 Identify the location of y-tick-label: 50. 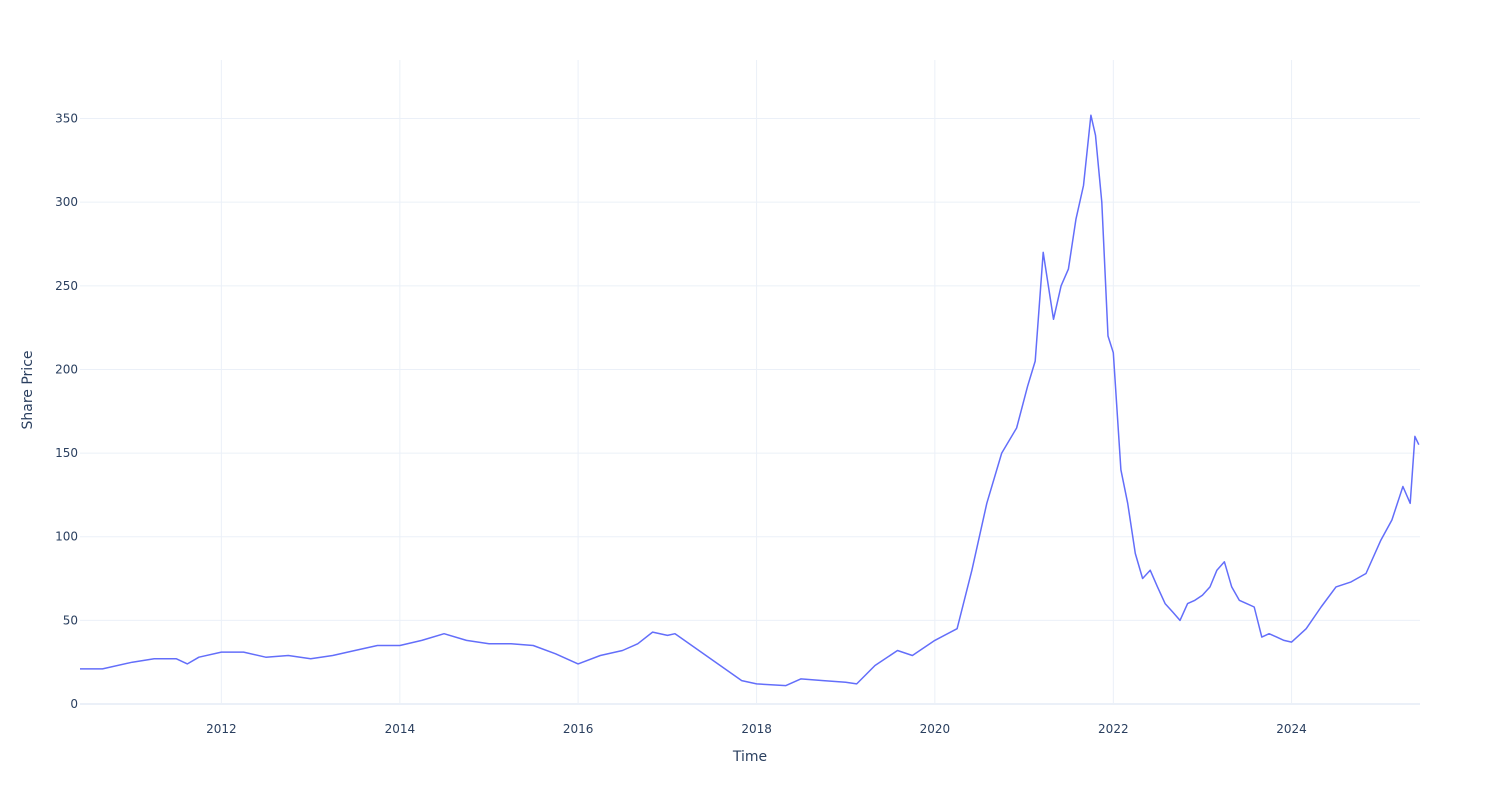
(70, 620).